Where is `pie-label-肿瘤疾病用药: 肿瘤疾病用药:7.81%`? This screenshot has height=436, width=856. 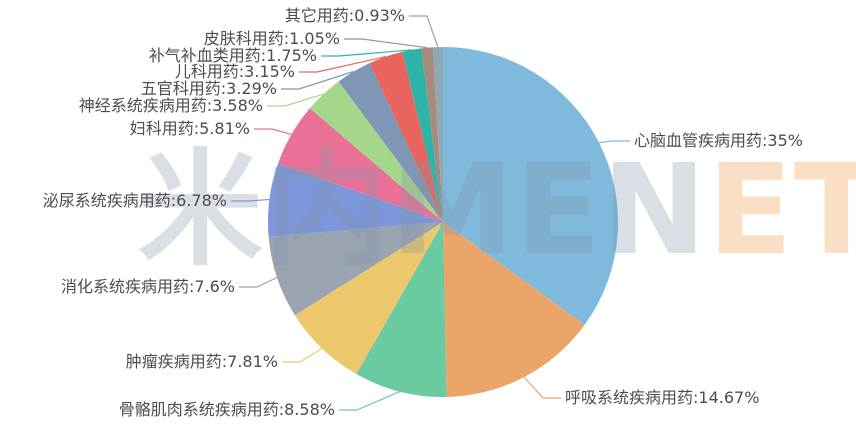 pie-label-肿瘤疾病用药: 肿瘤疾病用药:7.81% is located at coordinates (202, 361).